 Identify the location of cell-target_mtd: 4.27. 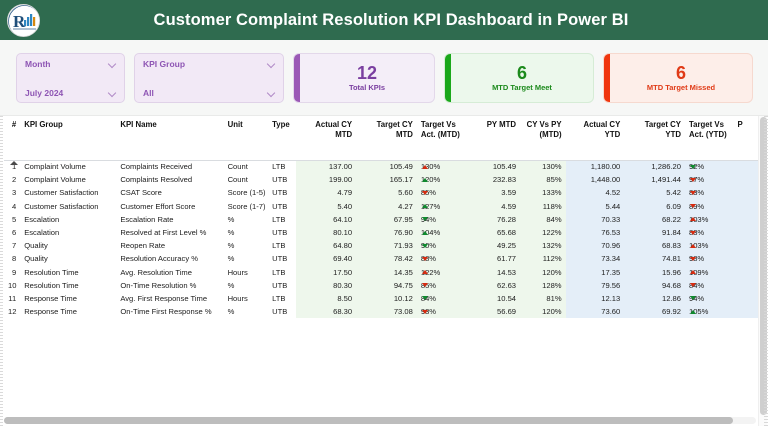
(386, 206).